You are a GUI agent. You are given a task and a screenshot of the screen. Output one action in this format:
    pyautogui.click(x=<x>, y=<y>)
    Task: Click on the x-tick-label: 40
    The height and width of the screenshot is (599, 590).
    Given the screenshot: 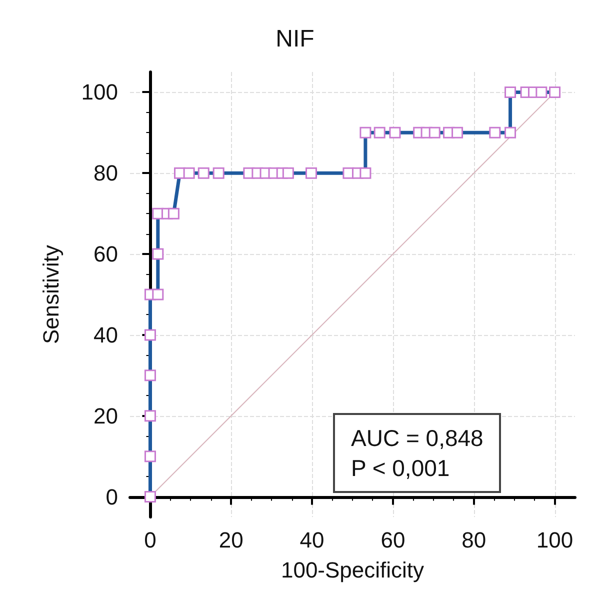 What is the action you would take?
    pyautogui.click(x=312, y=540)
    